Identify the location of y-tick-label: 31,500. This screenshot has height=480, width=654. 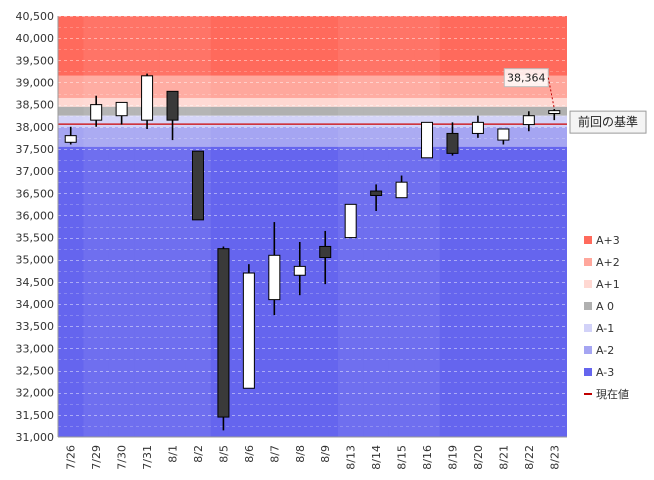
(35, 415).